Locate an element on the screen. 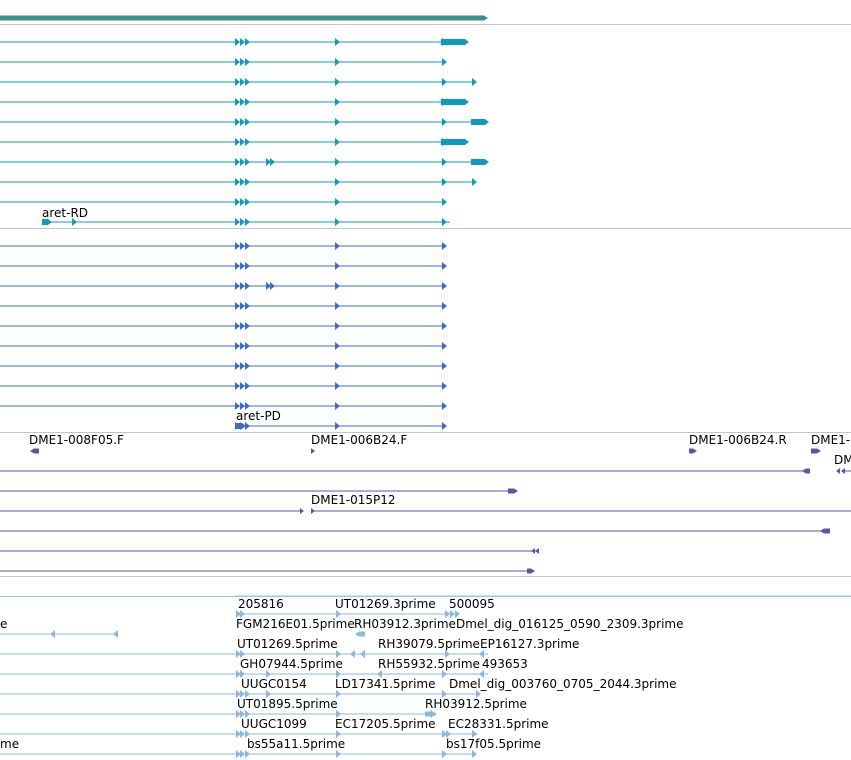 Image resolution: width=851 pixels, height=760 pixels. est-label: LD17341.5prime is located at coordinates (385, 684).